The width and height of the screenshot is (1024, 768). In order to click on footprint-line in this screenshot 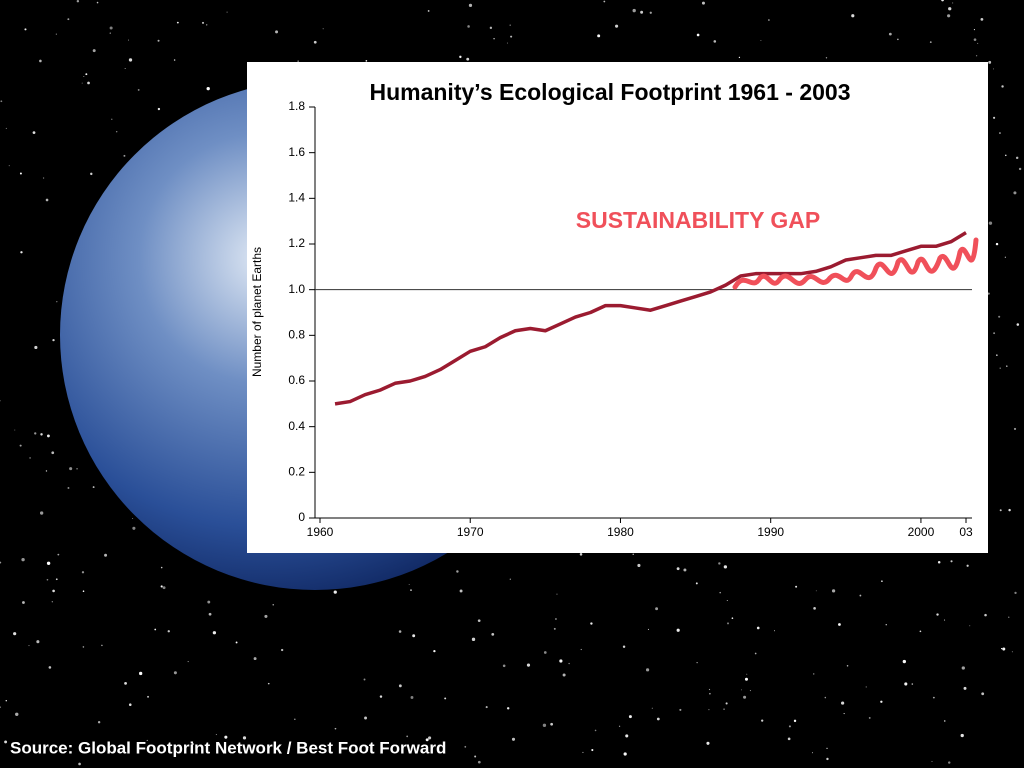, I will do `click(650, 318)`.